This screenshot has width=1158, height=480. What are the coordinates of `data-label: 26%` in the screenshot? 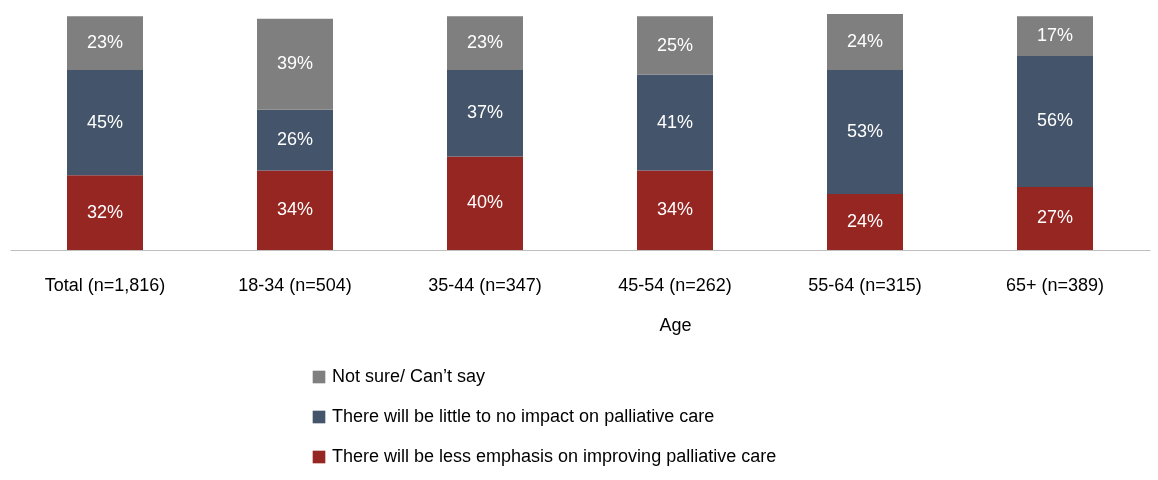 It's located at (295, 139).